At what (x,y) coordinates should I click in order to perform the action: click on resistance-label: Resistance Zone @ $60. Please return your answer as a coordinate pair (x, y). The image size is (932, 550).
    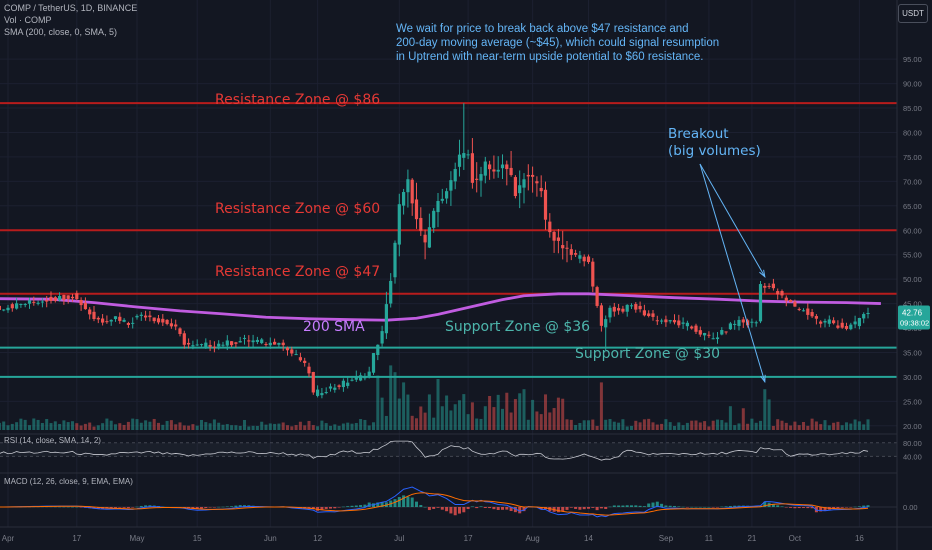
    Looking at the image, I should click on (297, 209).